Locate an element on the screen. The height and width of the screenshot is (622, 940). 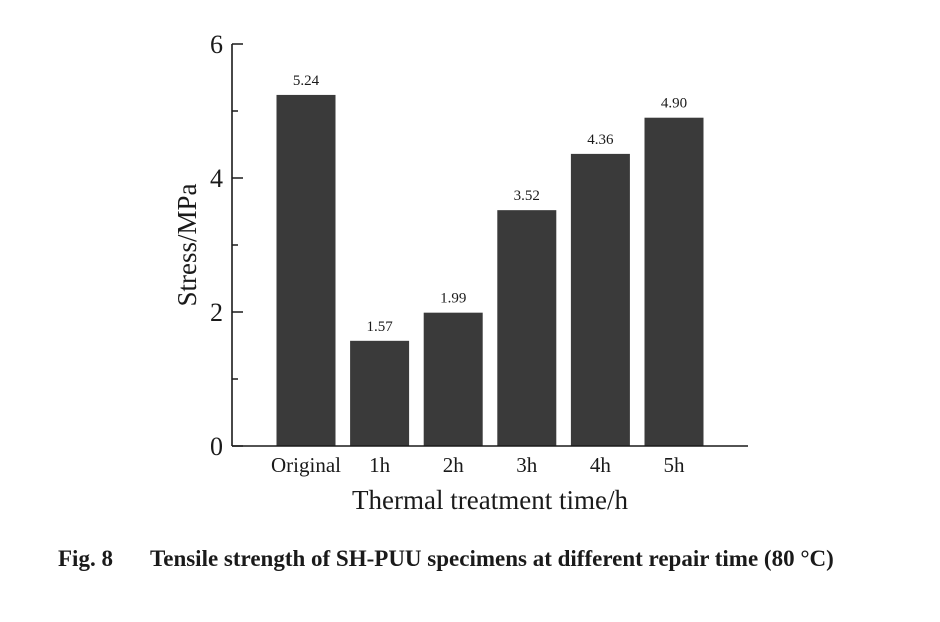
y-tick-label: 0 is located at coordinates (216, 446).